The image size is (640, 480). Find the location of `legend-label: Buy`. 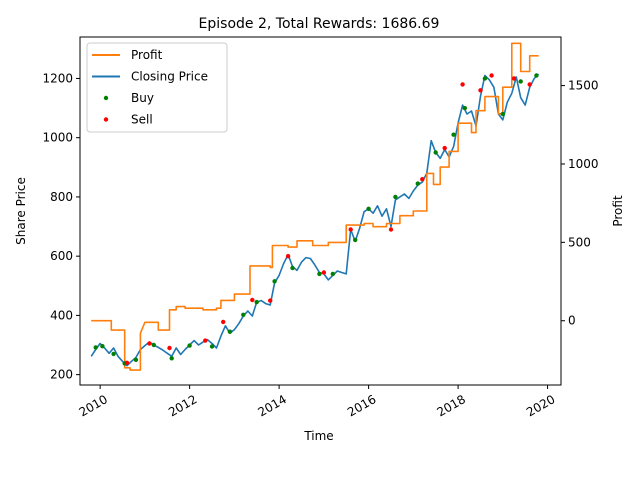

legend-label: Buy is located at coordinates (142, 98).